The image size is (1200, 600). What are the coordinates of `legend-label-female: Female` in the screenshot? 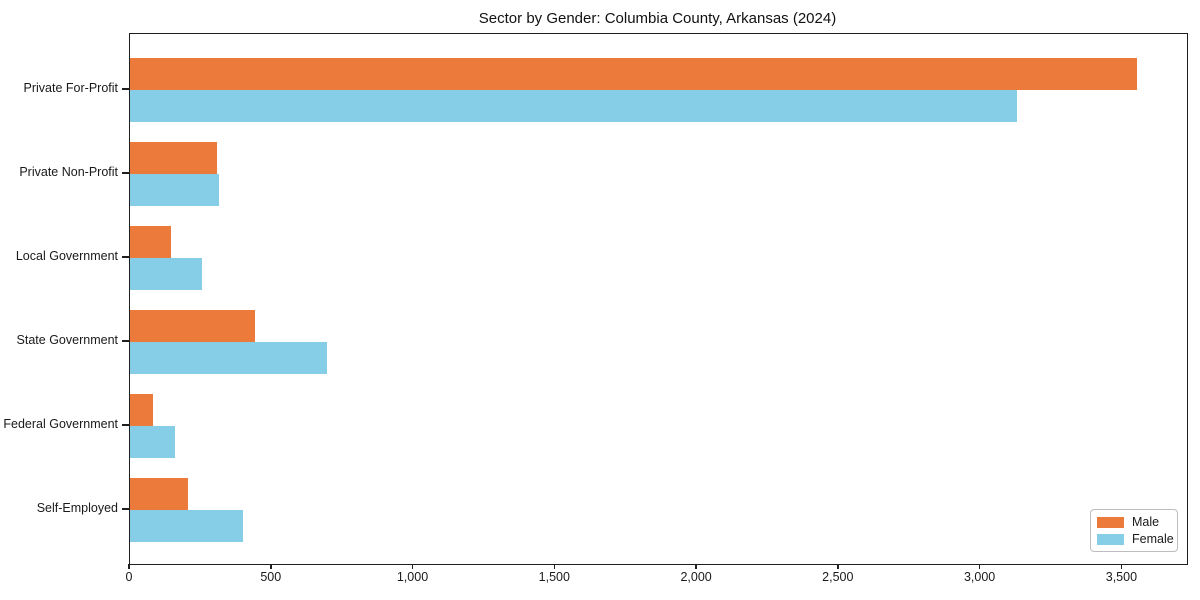 It's located at (1153, 538).